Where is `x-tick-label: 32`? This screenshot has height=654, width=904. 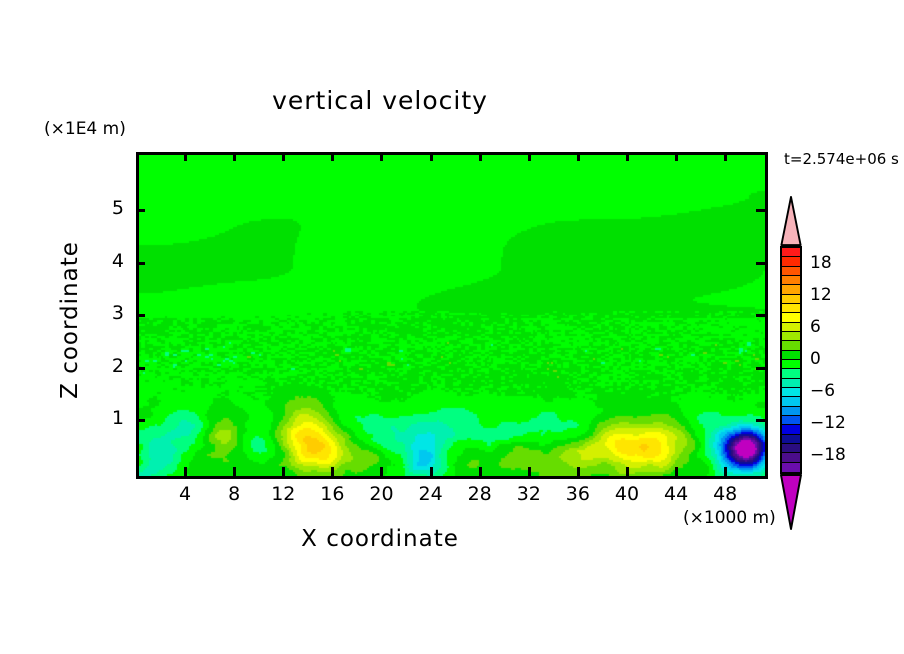
x-tick-label: 32 is located at coordinates (528, 494).